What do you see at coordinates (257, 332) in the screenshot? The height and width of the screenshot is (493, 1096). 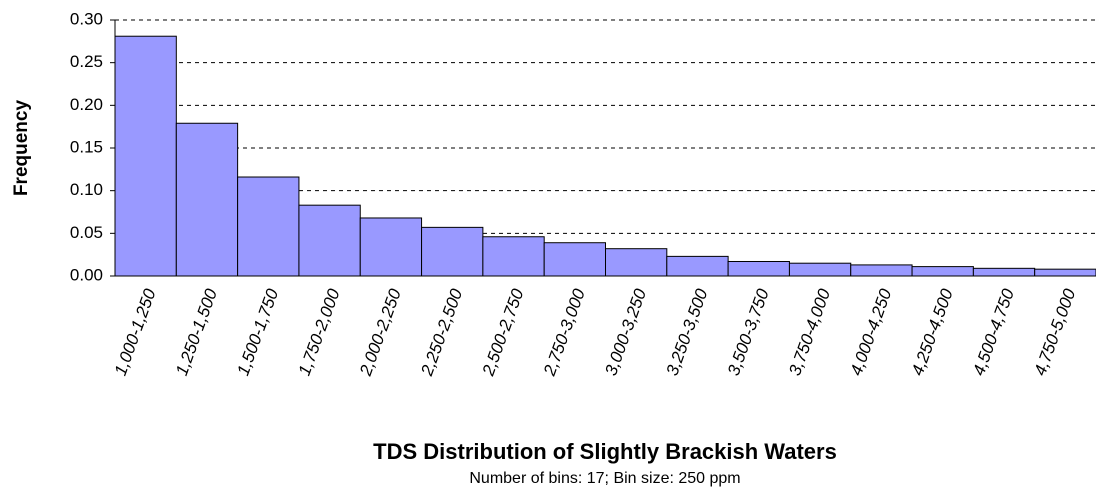 I see `x-tick-label: 1,500-1,750` at bounding box center [257, 332].